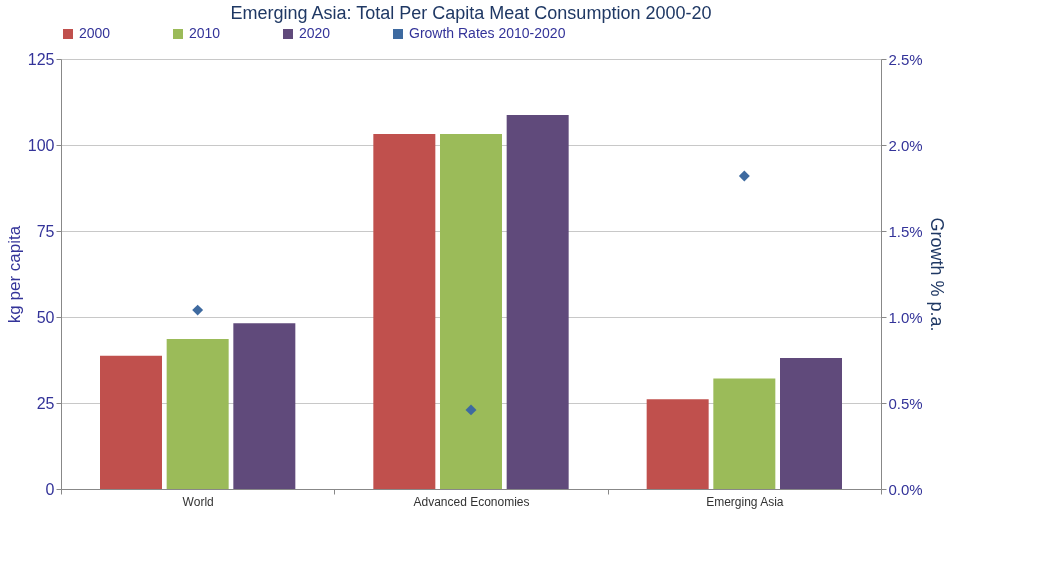 The image size is (1051, 563). What do you see at coordinates (41, 145) in the screenshot?
I see `y-tick-label: 100` at bounding box center [41, 145].